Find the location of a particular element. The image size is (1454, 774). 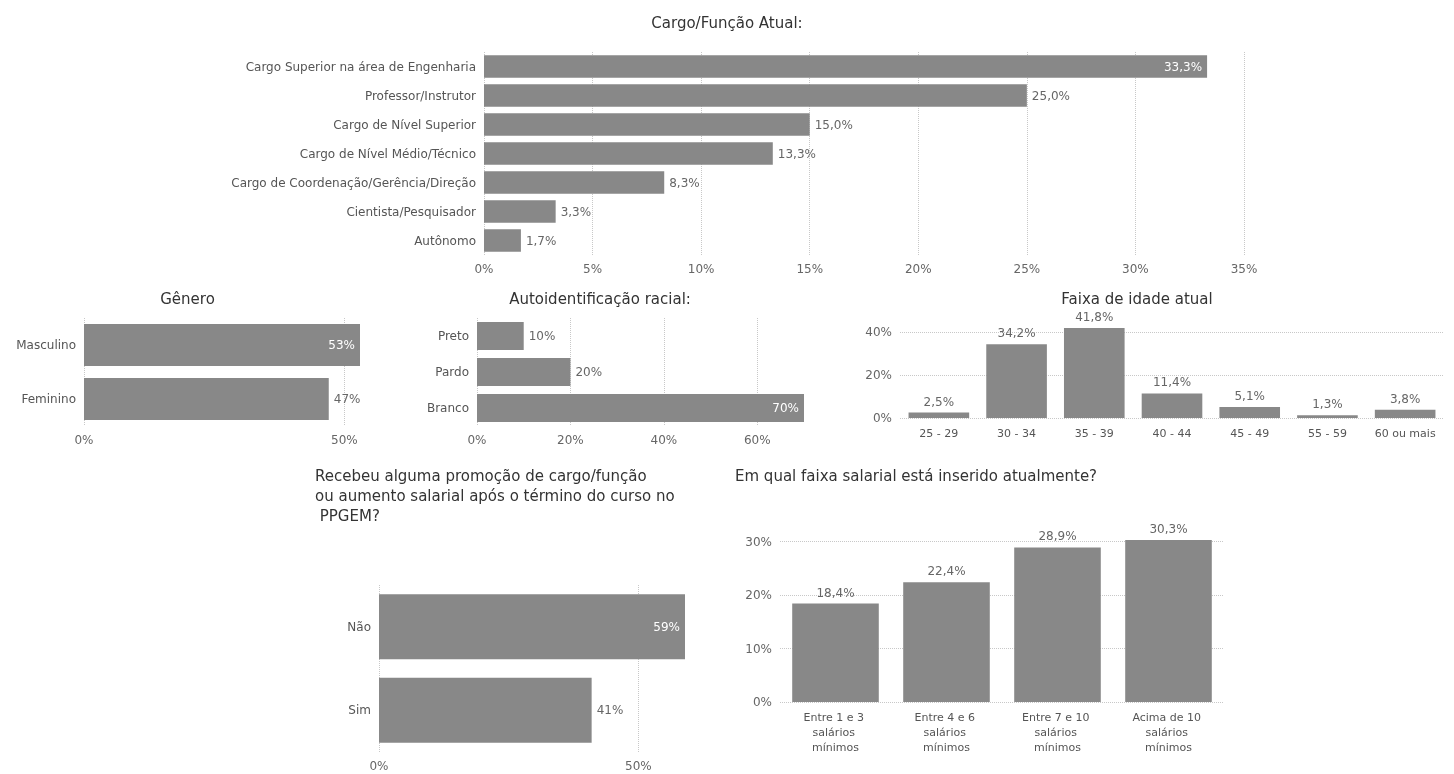

x-tick-label: 40% is located at coordinates (664, 440).